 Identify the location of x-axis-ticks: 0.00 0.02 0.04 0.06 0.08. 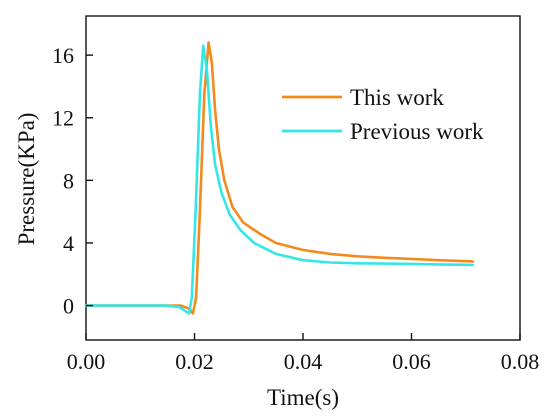
(303, 353).